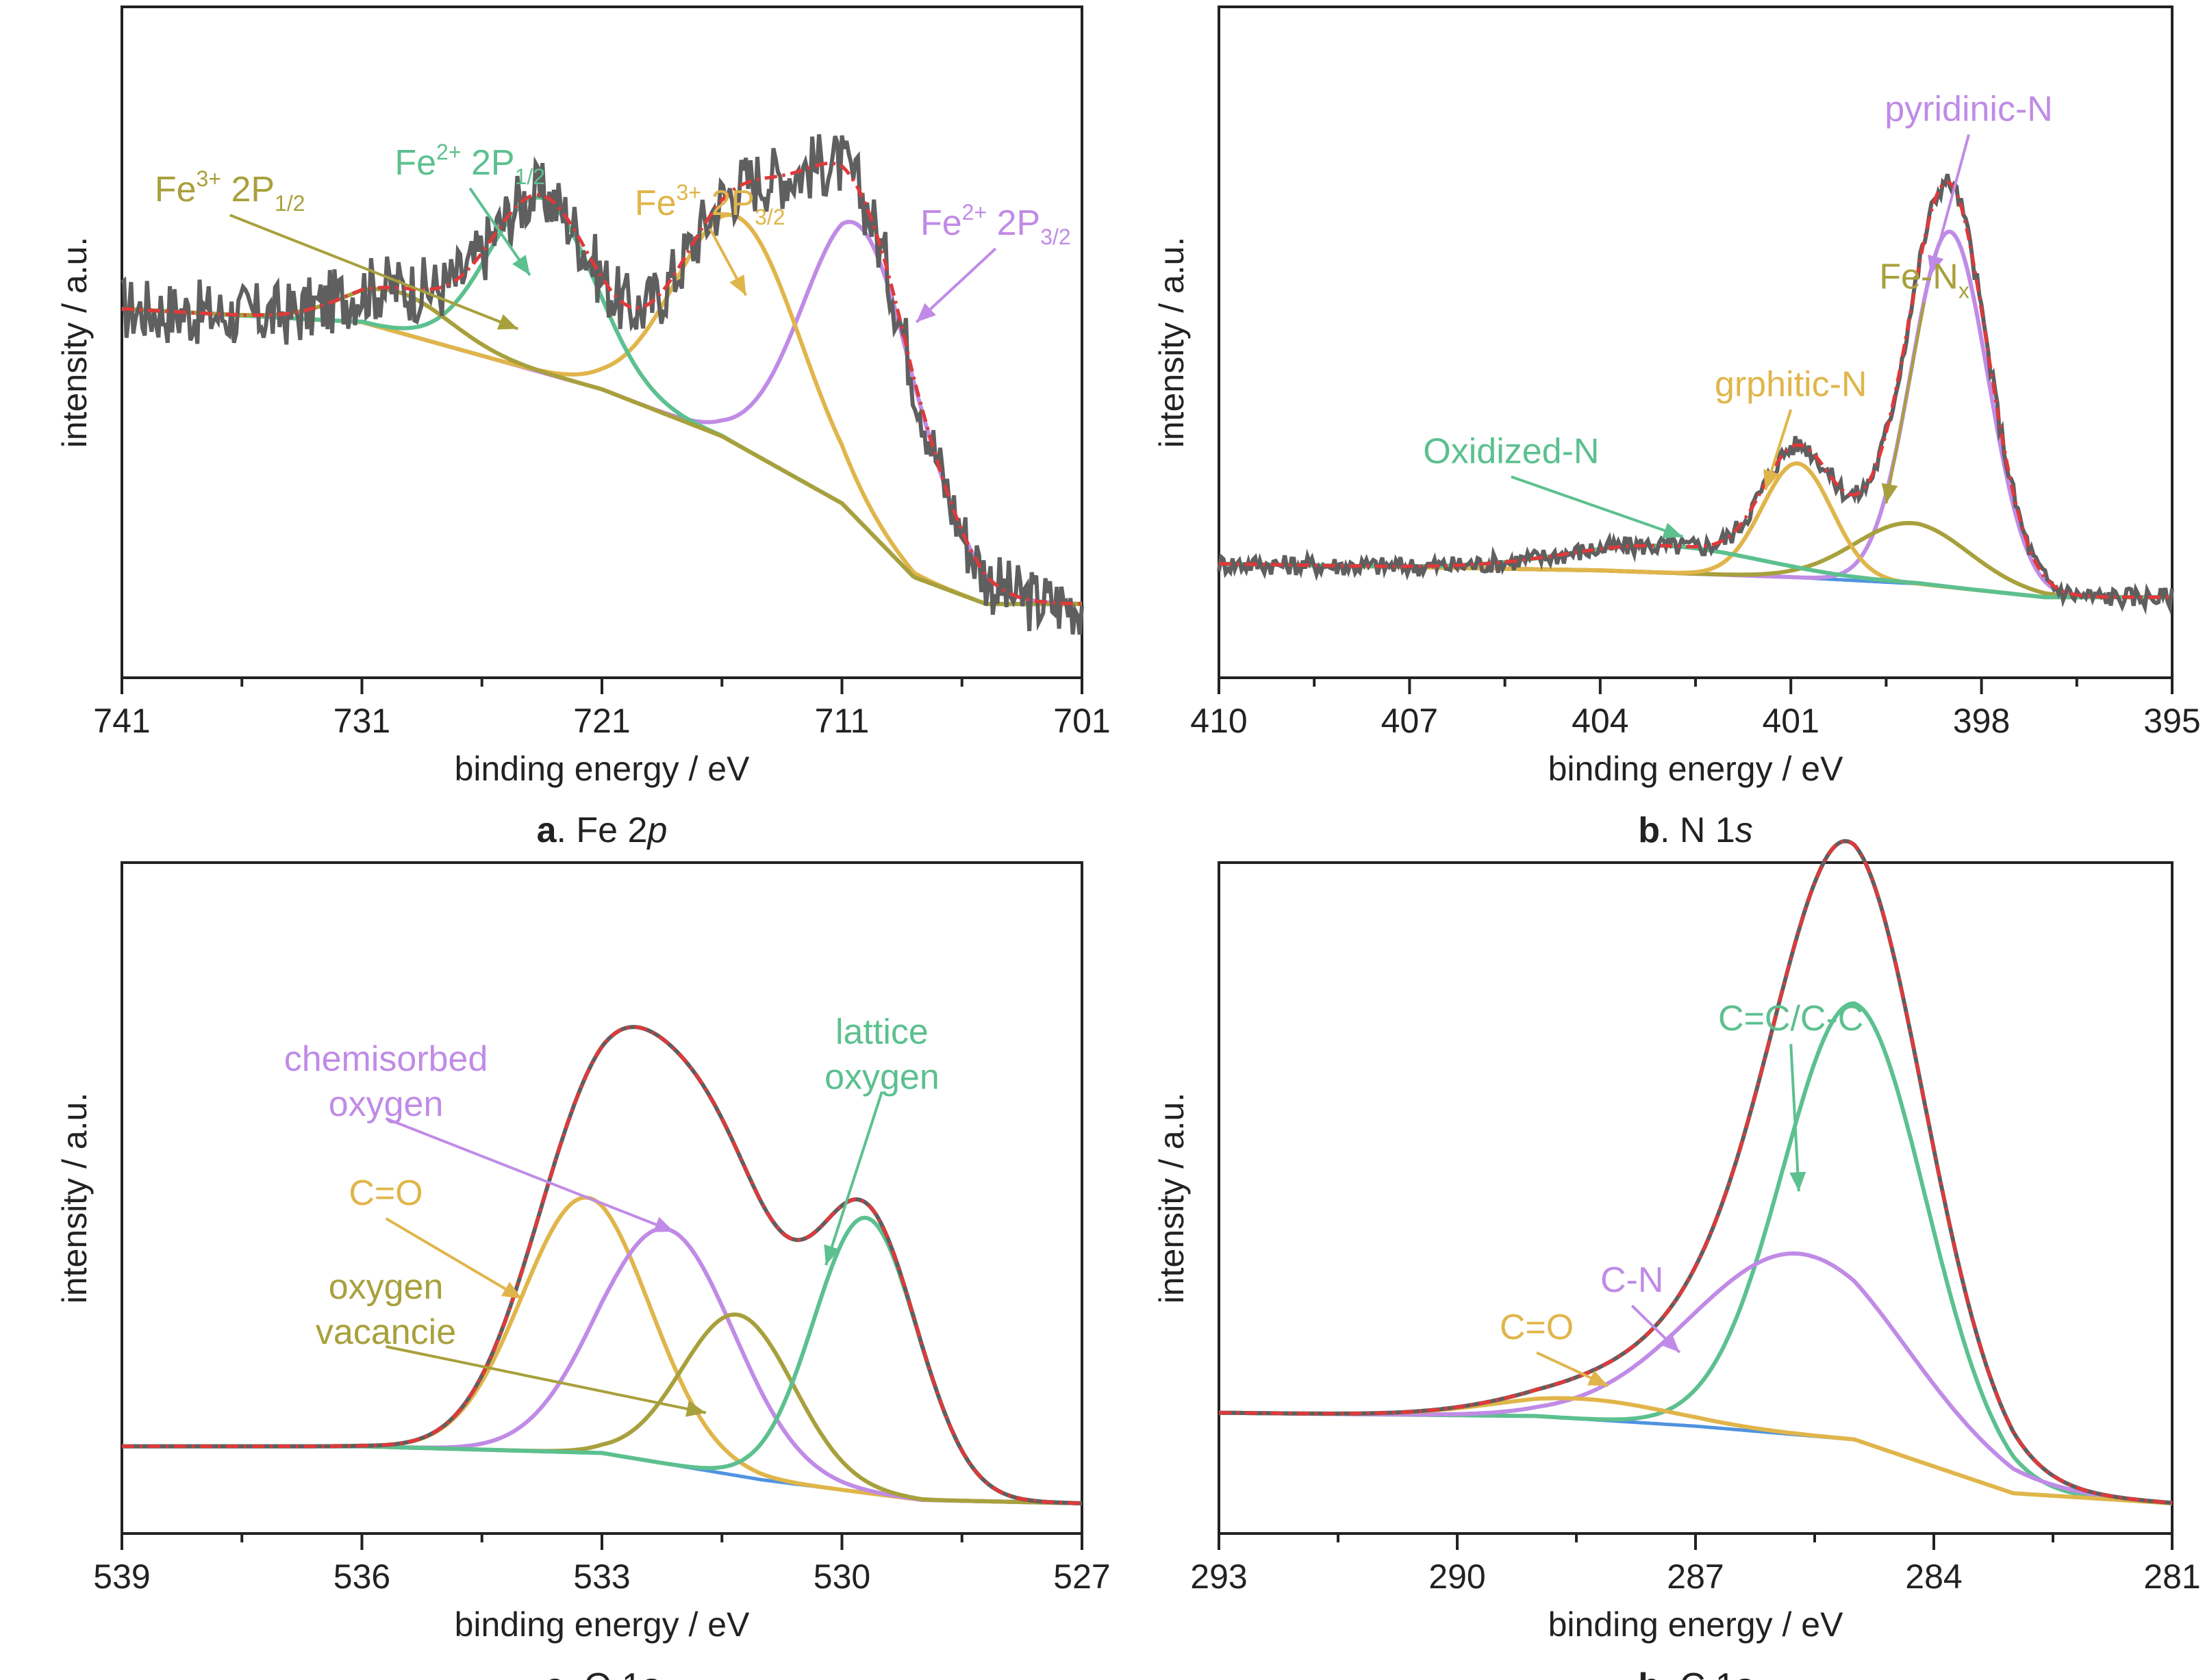 The width and height of the screenshot is (2205, 1680). What do you see at coordinates (230, 191) in the screenshot?
I see `annotation-label: Fe3+ 2P1/2` at bounding box center [230, 191].